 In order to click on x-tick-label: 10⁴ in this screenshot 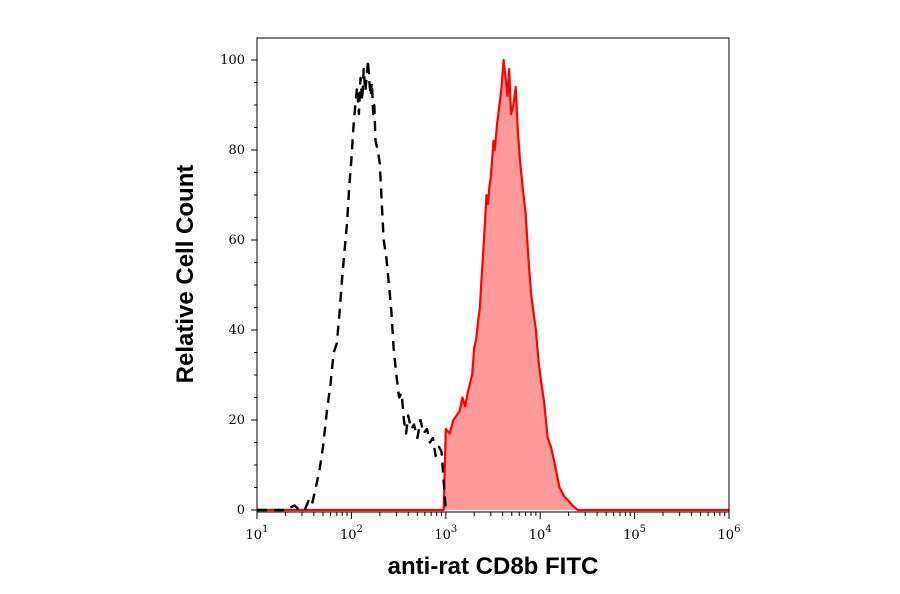, I will do `click(540, 533)`.